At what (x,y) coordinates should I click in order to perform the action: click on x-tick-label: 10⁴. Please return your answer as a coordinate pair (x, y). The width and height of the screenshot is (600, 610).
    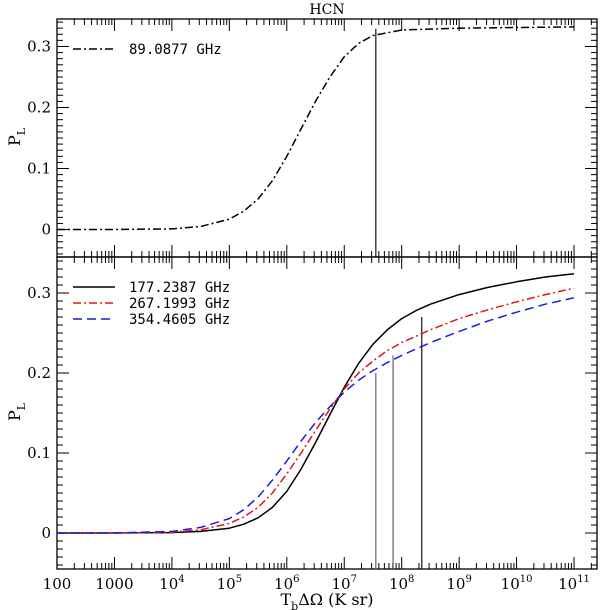
    Looking at the image, I should click on (171, 583).